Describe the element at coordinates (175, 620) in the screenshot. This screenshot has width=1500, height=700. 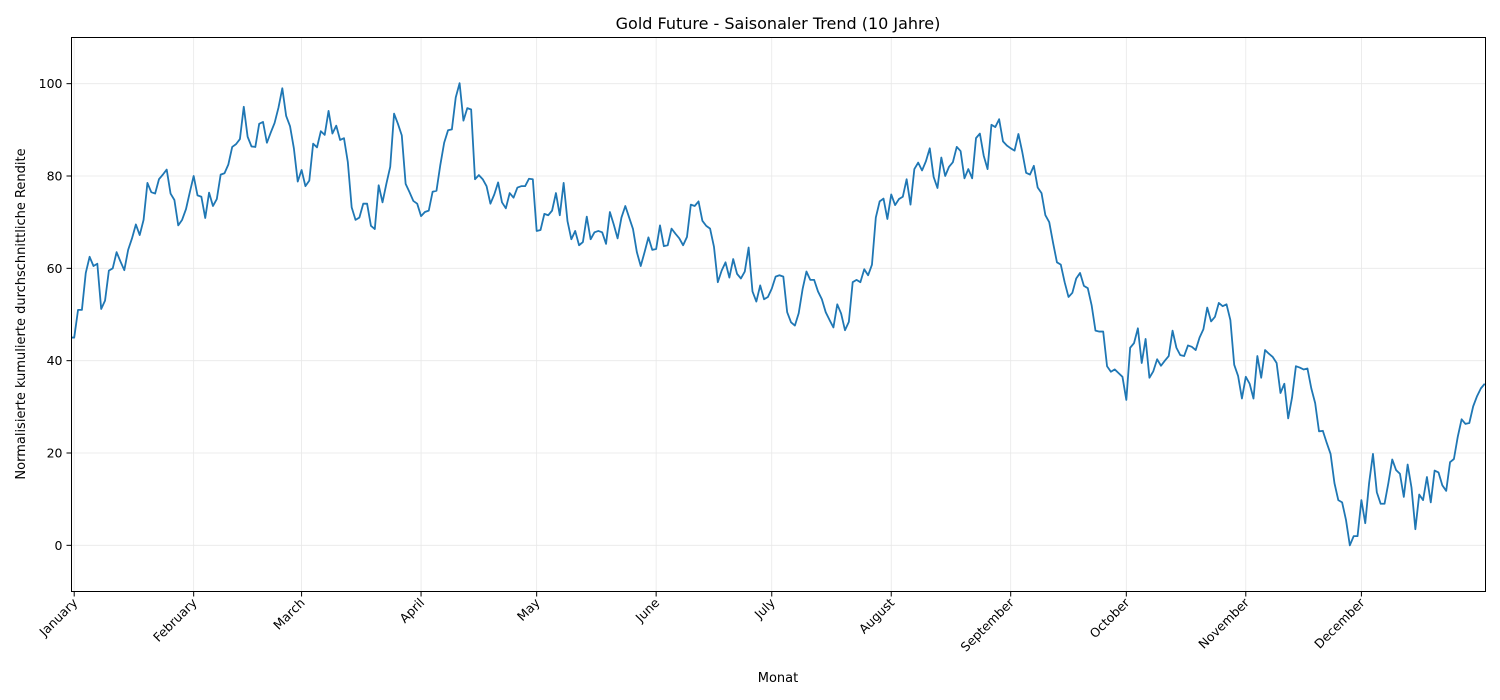
I see `x-tick-label: February` at that location.